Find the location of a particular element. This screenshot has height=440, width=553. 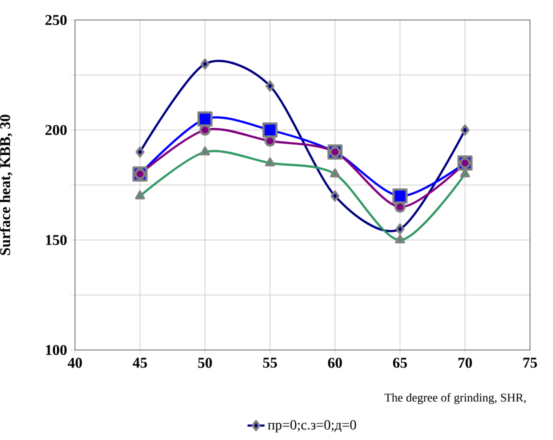

y-tick-label: 200 is located at coordinates (56, 130).